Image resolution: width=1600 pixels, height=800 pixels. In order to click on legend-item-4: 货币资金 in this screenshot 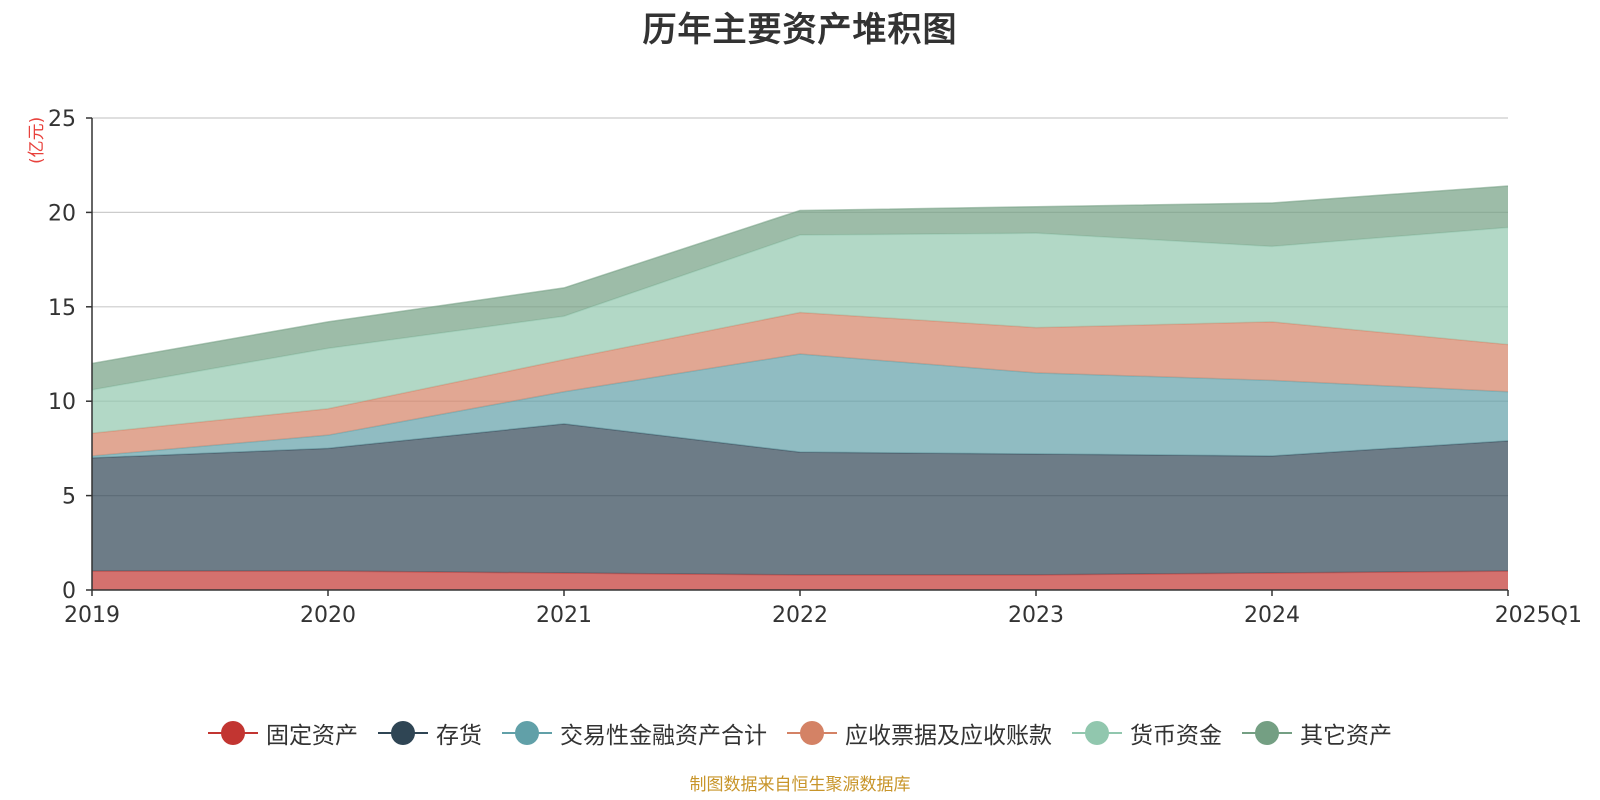, I will do `click(1147, 733)`.